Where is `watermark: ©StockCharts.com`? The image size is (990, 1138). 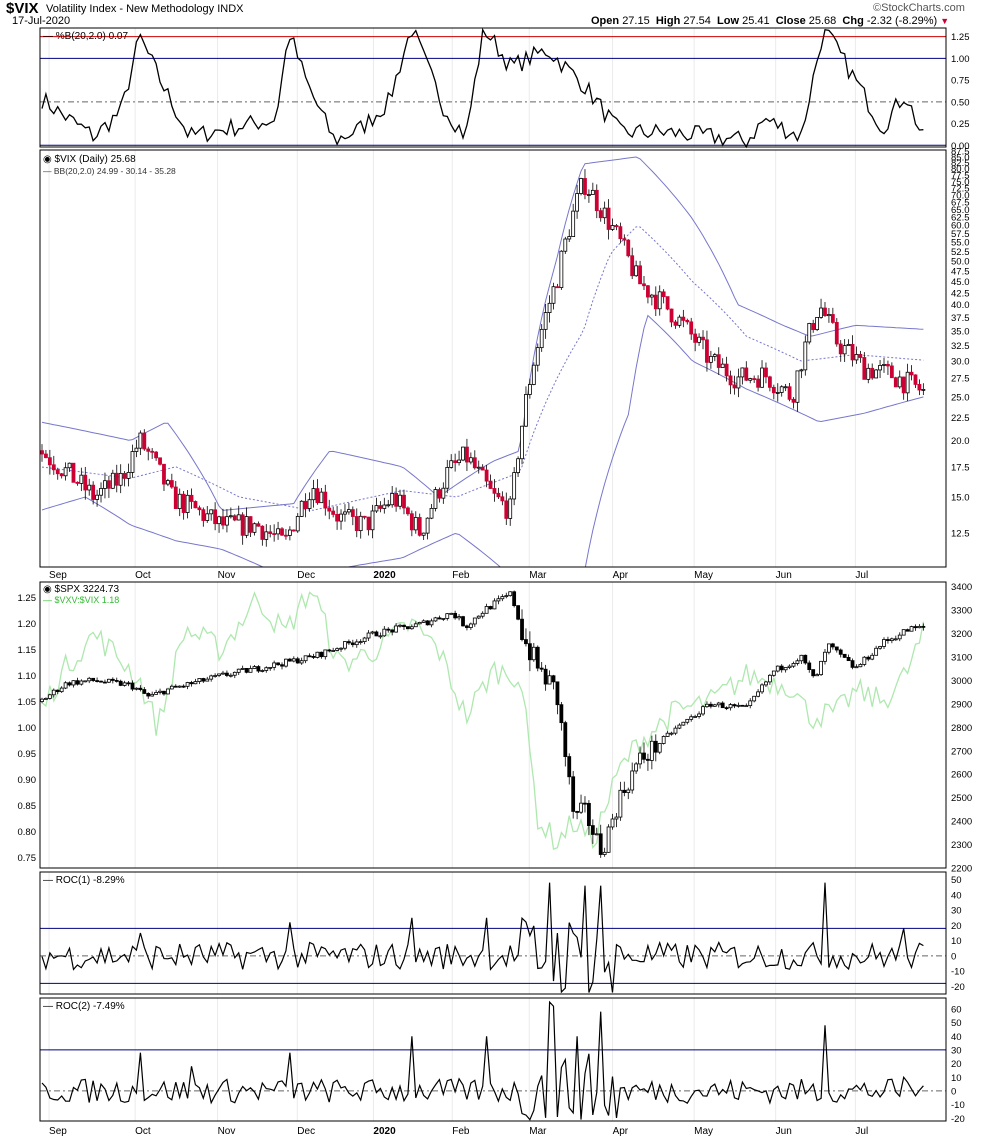 watermark: ©StockCharts.com is located at coordinates (919, 8).